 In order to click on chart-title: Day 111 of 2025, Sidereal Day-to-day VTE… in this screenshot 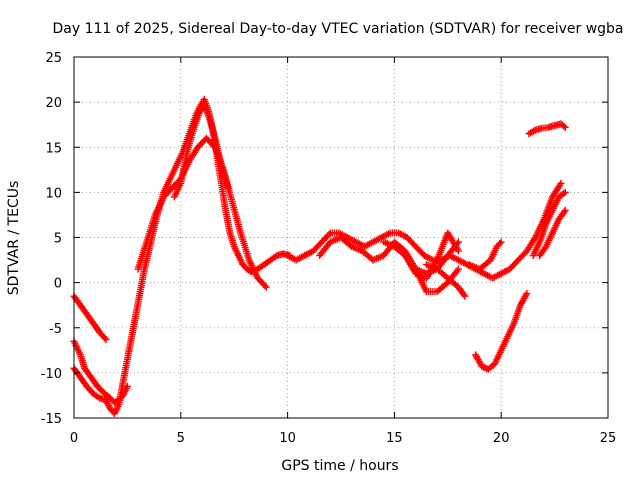, I will do `click(337, 29)`.